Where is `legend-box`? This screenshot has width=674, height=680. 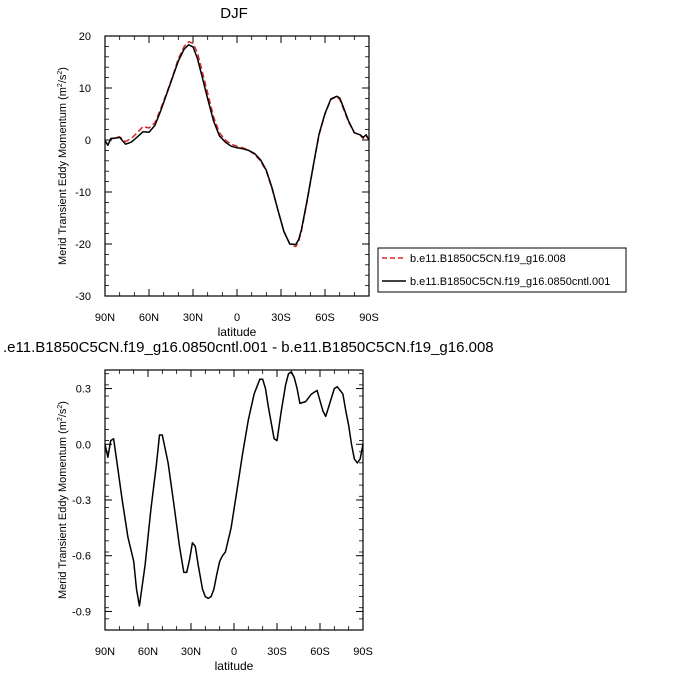 legend-box is located at coordinates (502, 270).